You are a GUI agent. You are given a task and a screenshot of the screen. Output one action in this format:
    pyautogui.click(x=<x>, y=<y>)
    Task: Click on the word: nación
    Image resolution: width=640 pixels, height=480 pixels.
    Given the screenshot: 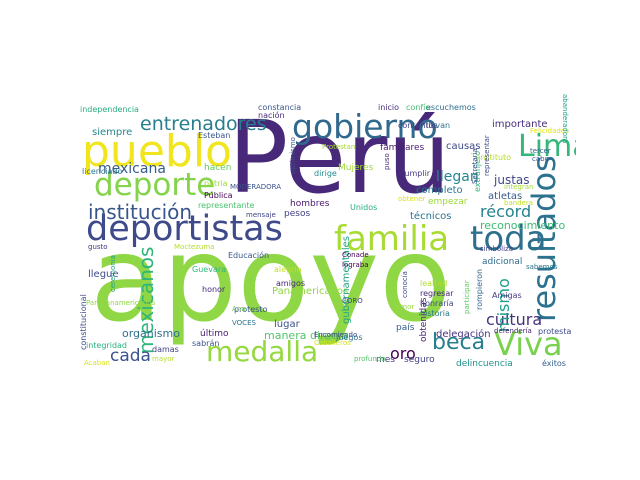 What is the action you would take?
    pyautogui.click(x=271, y=115)
    